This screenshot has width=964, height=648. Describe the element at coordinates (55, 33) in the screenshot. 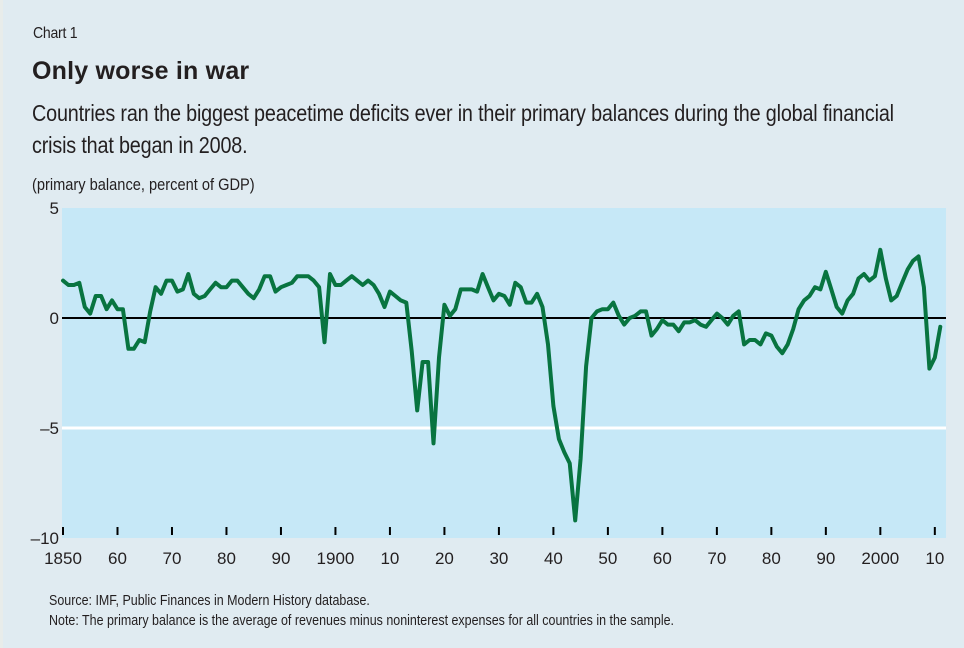

I see `chart-number: Chart 1` at that location.